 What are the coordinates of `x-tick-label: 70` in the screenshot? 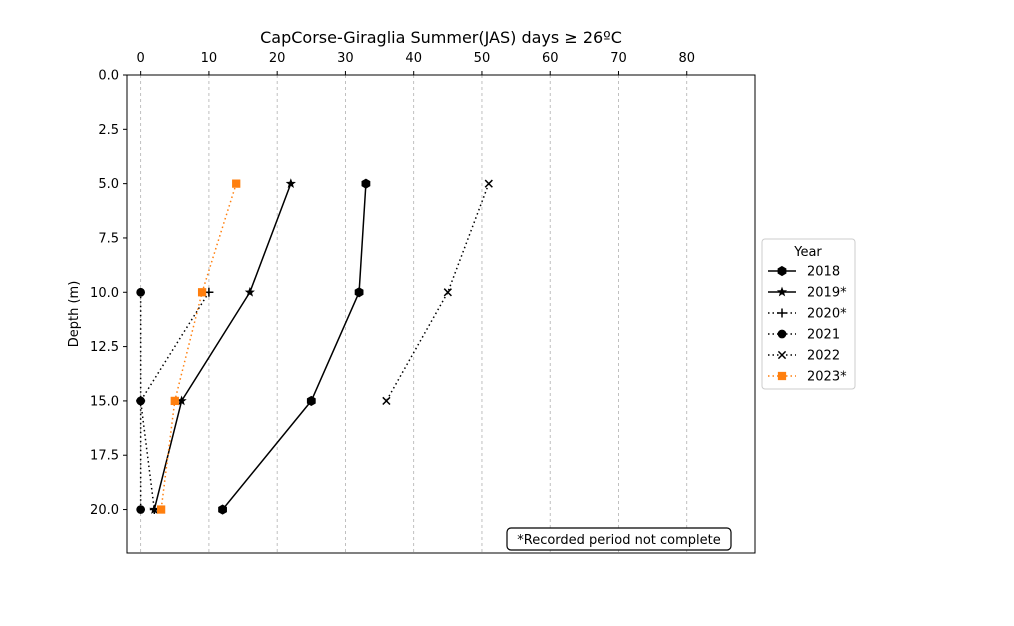 It's located at (618, 58).